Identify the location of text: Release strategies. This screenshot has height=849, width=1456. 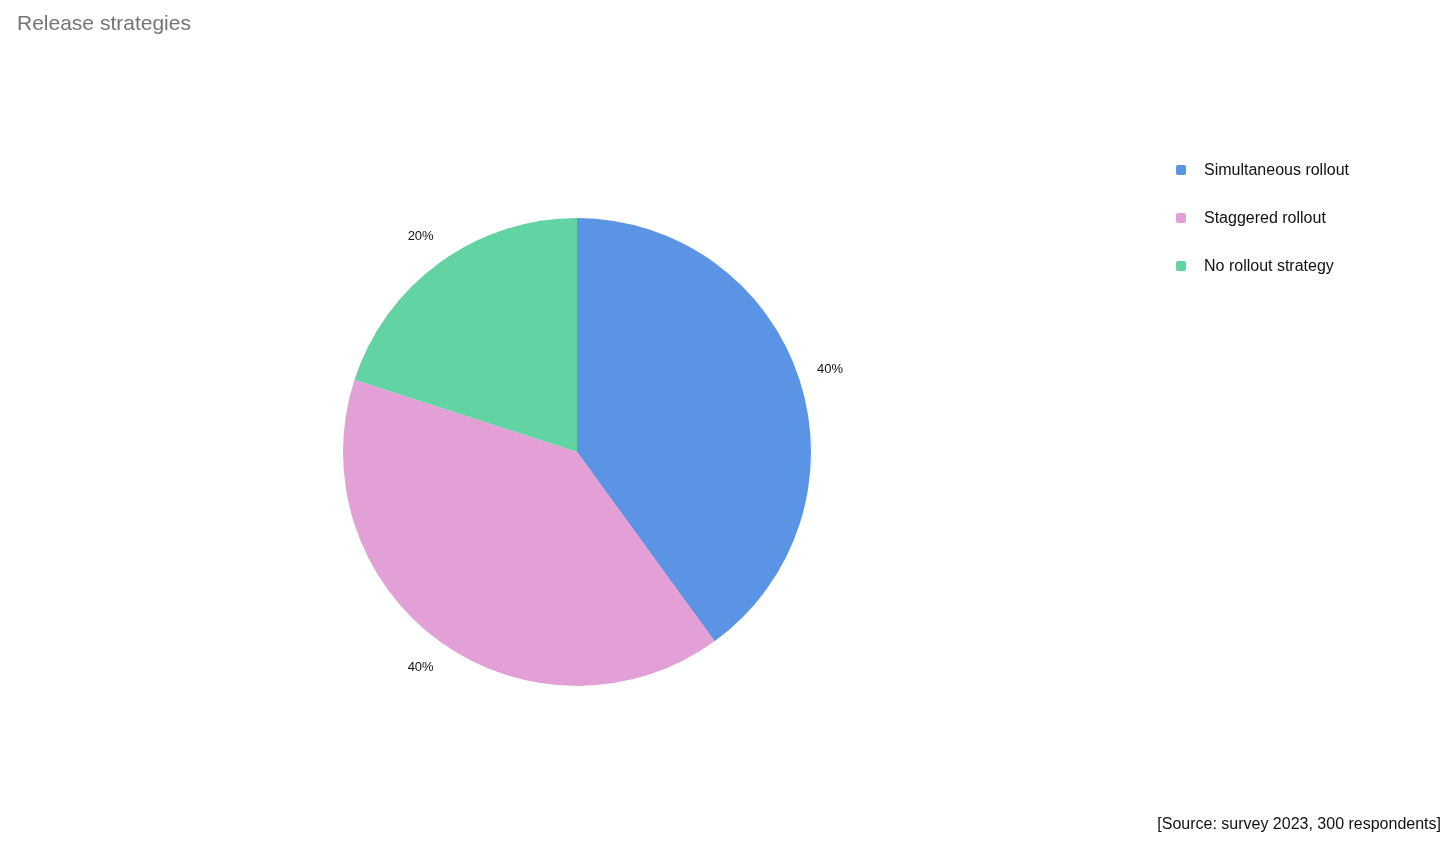
(104, 23).